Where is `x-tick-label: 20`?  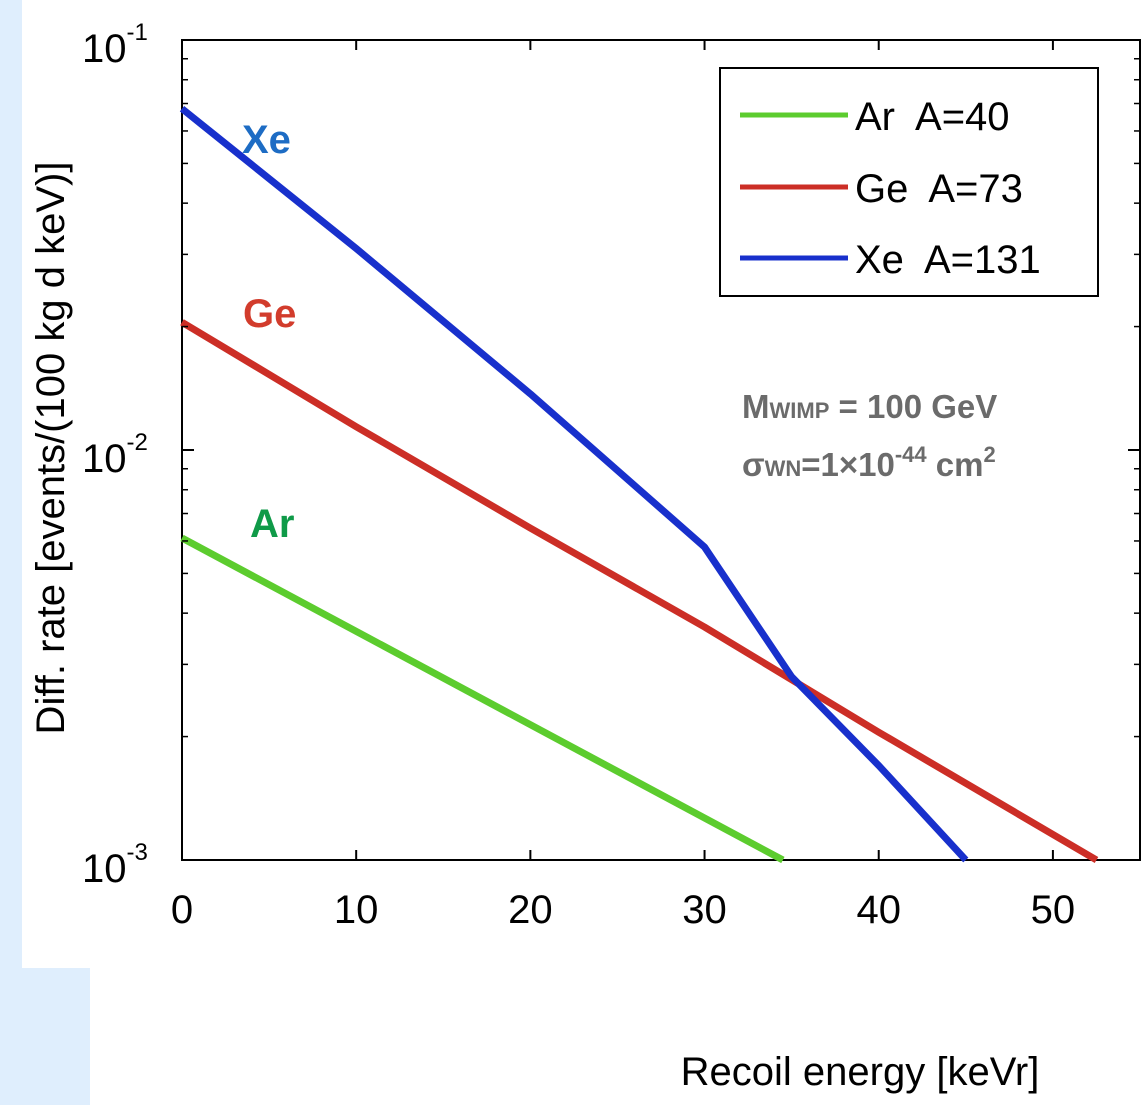 x-tick-label: 20 is located at coordinates (530, 910).